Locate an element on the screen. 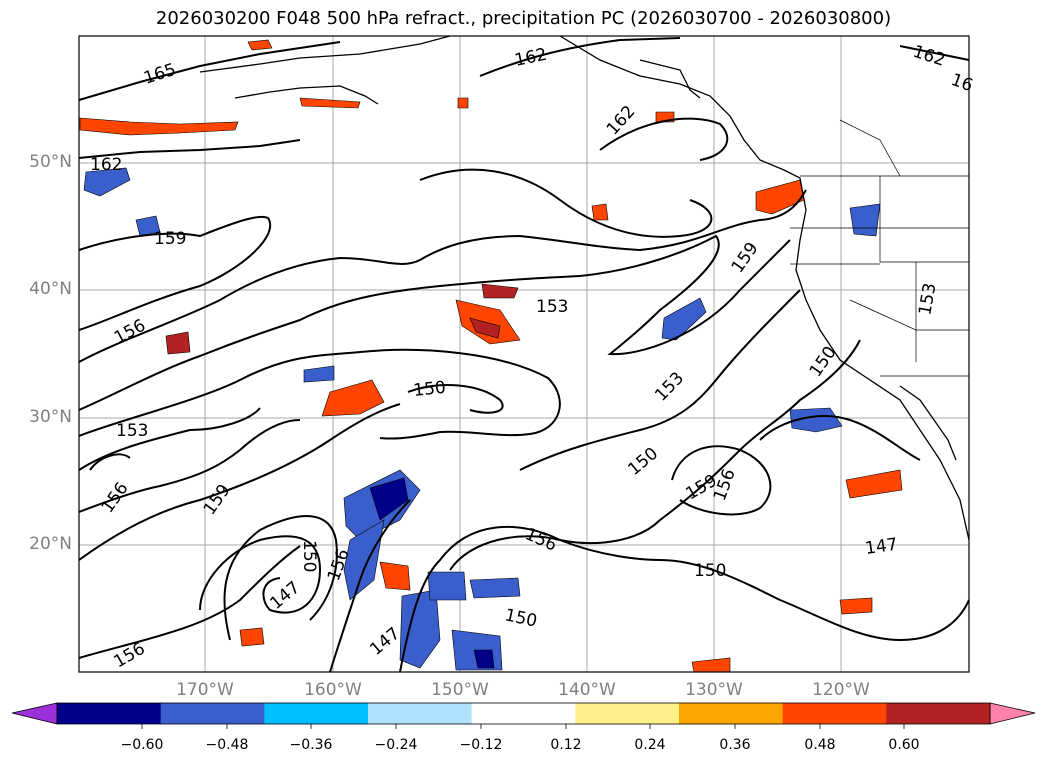  colorbar-tick-label: −0.24 is located at coordinates (396, 745).